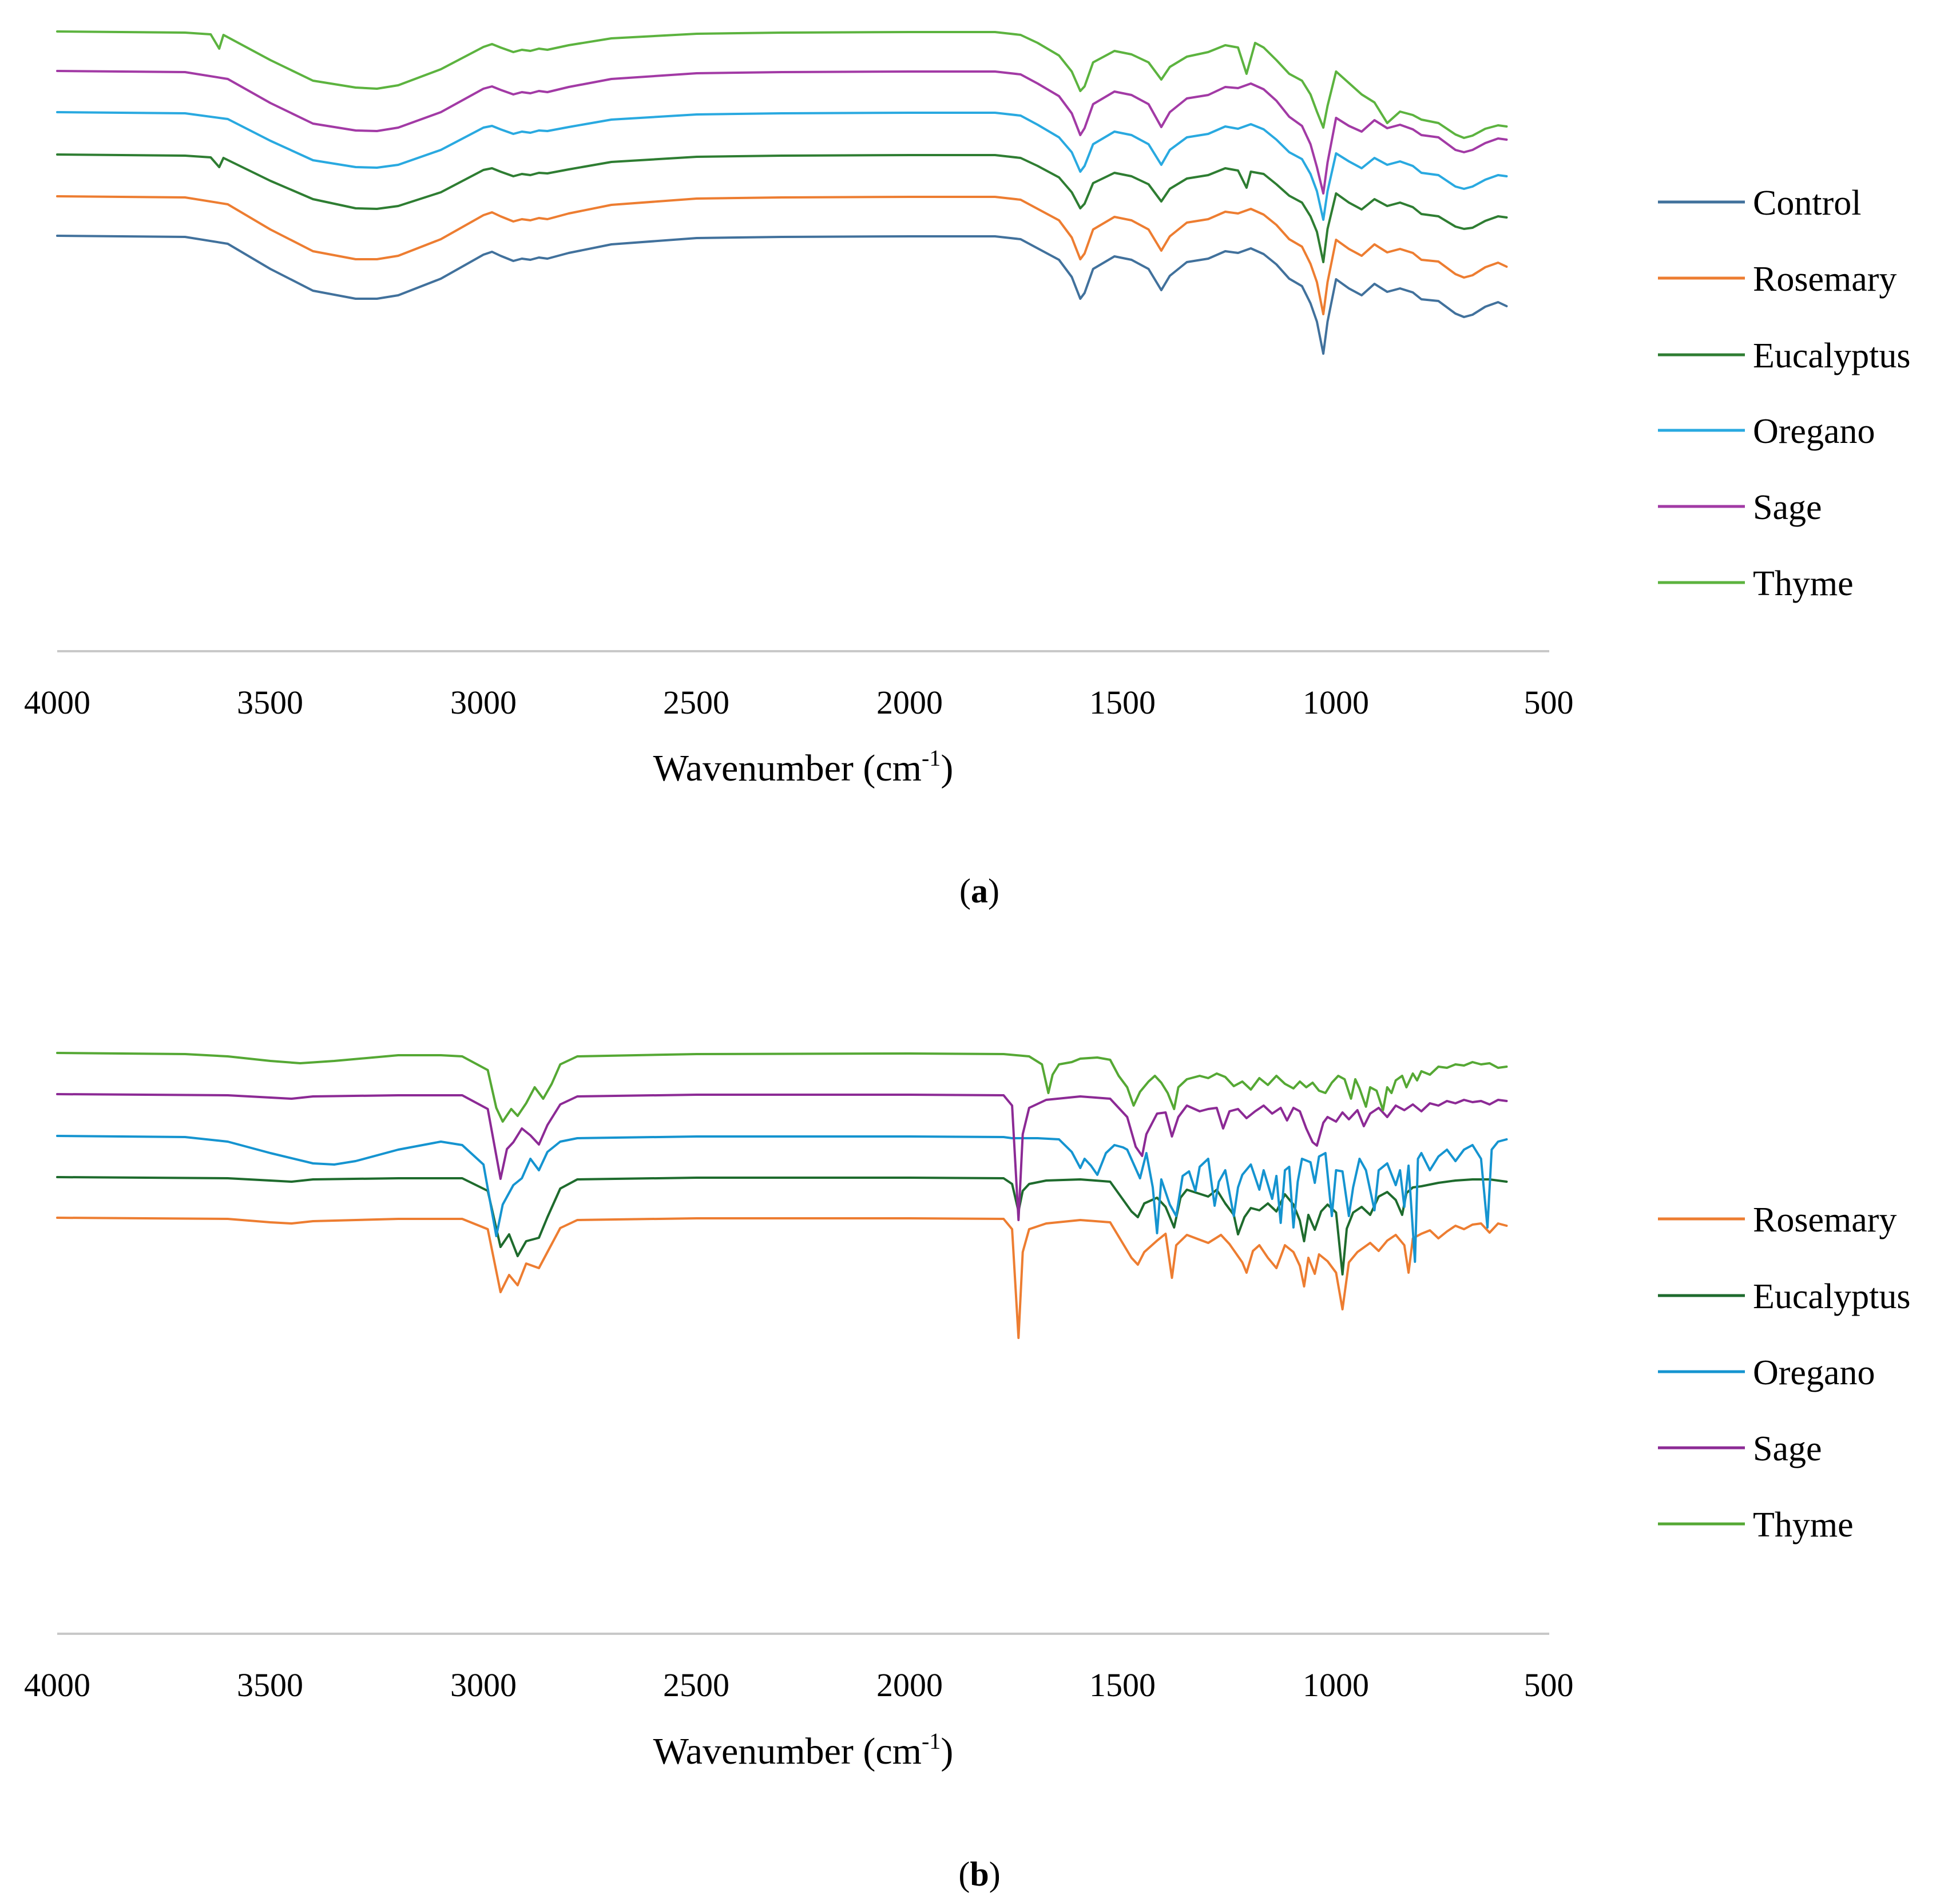  I want to click on panel-a-x-axis-title: Wavenumber (cm-1), so click(803, 767).